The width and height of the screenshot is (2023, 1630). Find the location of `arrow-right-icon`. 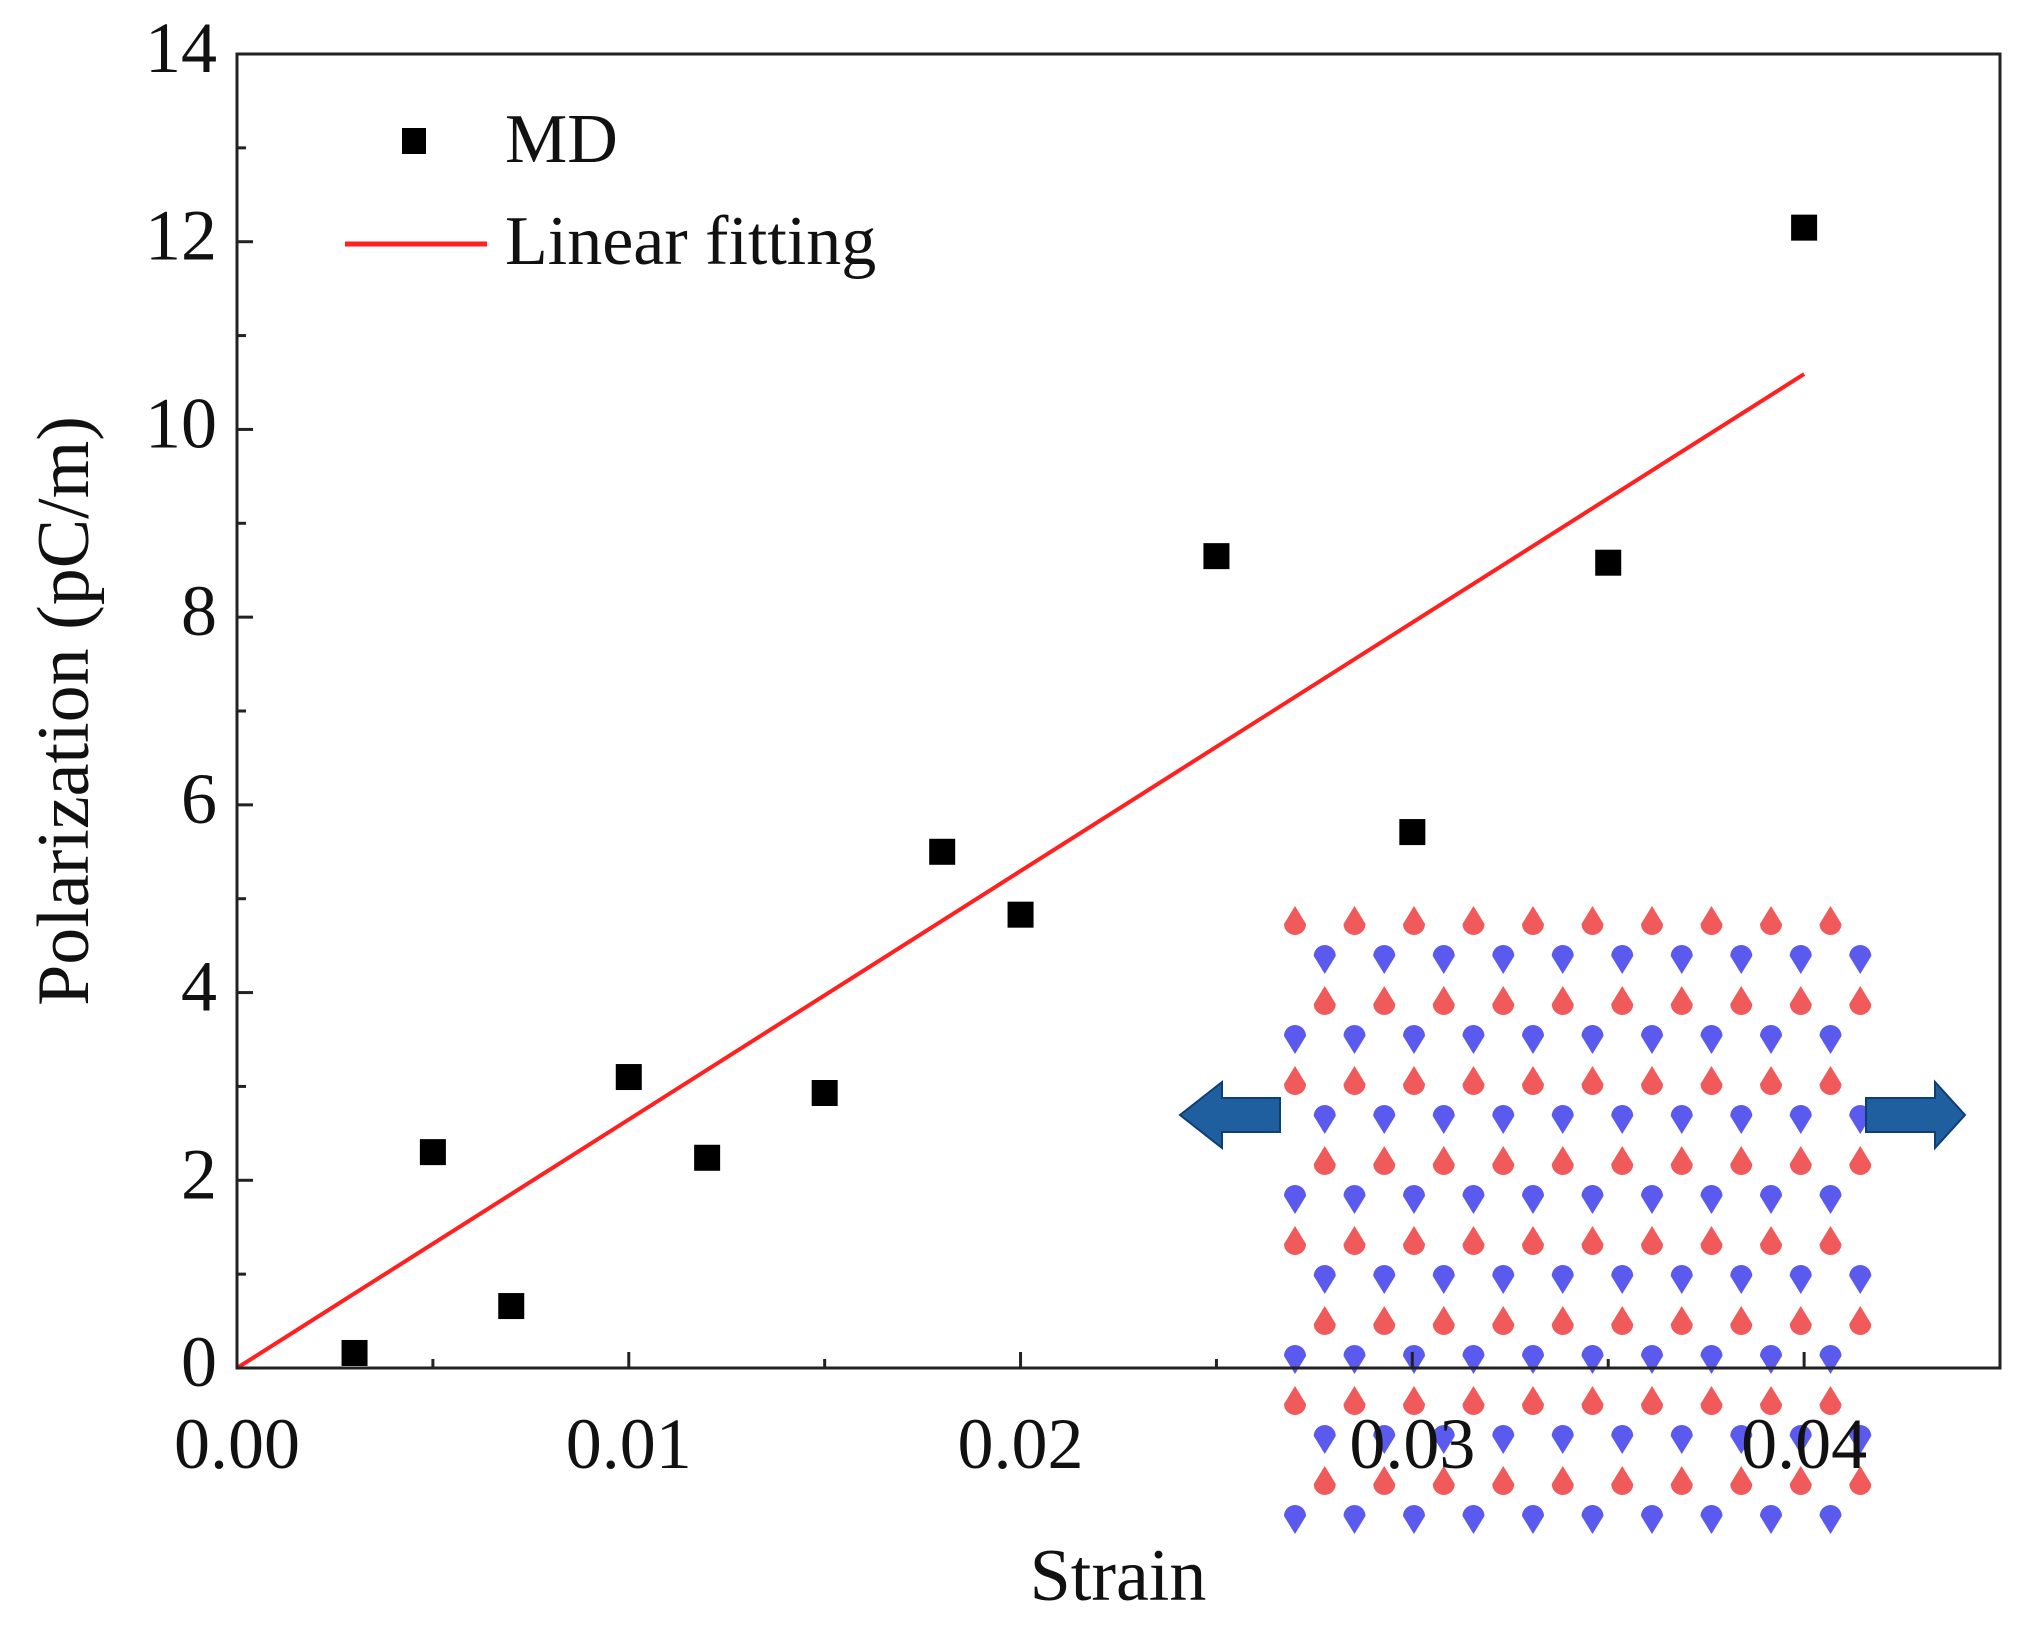

arrow-right-icon is located at coordinates (1916, 1115).